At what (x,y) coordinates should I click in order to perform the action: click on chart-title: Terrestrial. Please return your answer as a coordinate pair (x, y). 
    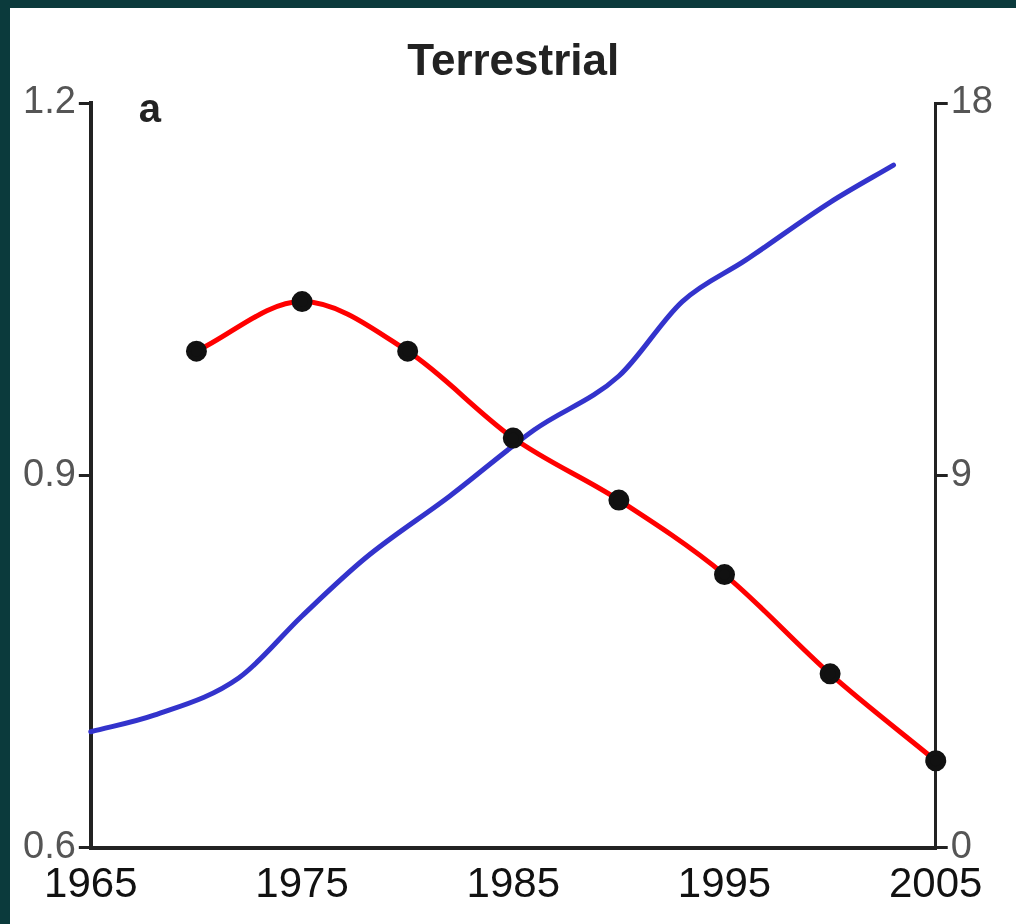
    Looking at the image, I should click on (513, 60).